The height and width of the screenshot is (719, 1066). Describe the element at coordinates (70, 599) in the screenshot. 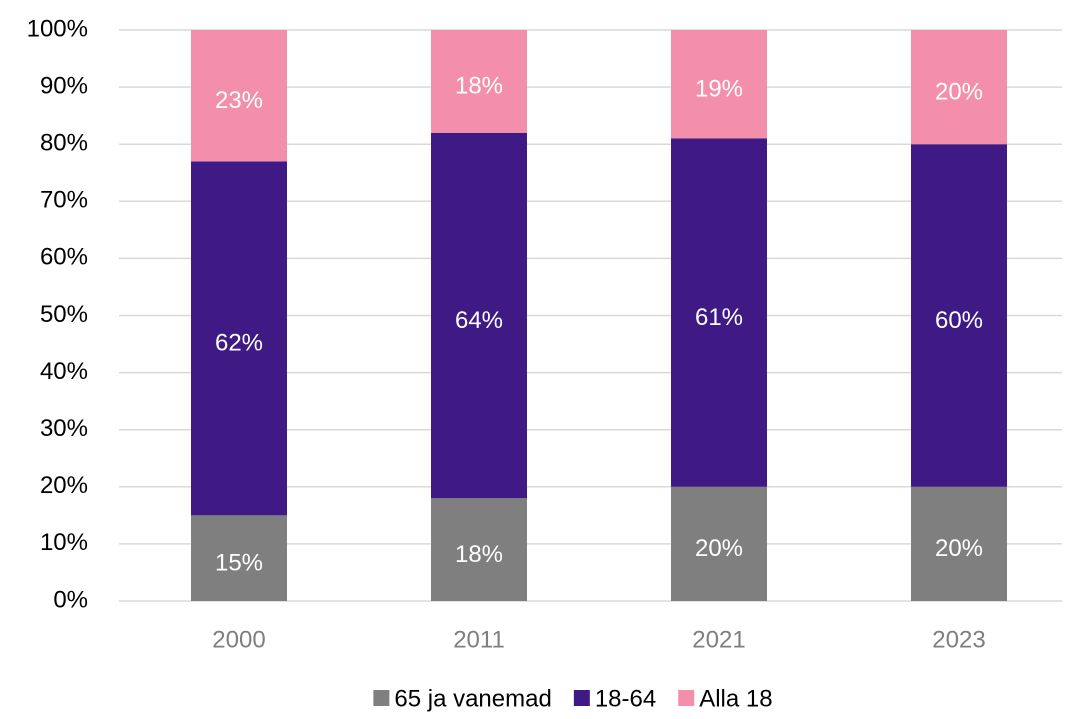

I see `y-tick-label: 0%` at that location.